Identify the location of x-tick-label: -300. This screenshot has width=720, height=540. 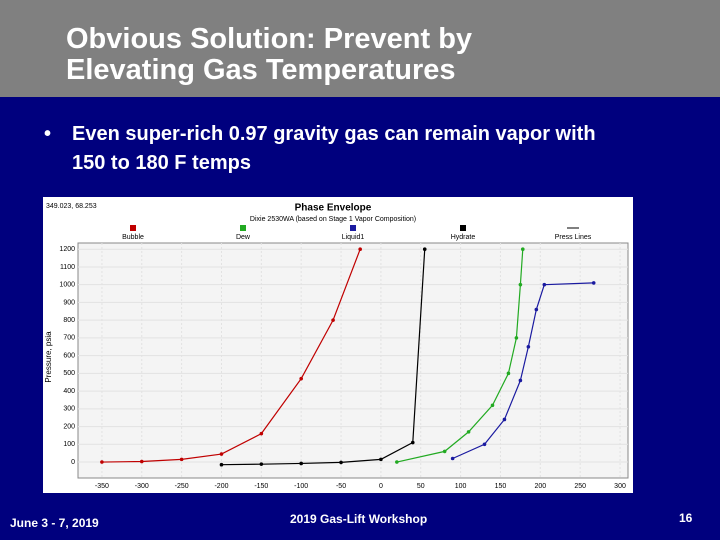
(142, 486).